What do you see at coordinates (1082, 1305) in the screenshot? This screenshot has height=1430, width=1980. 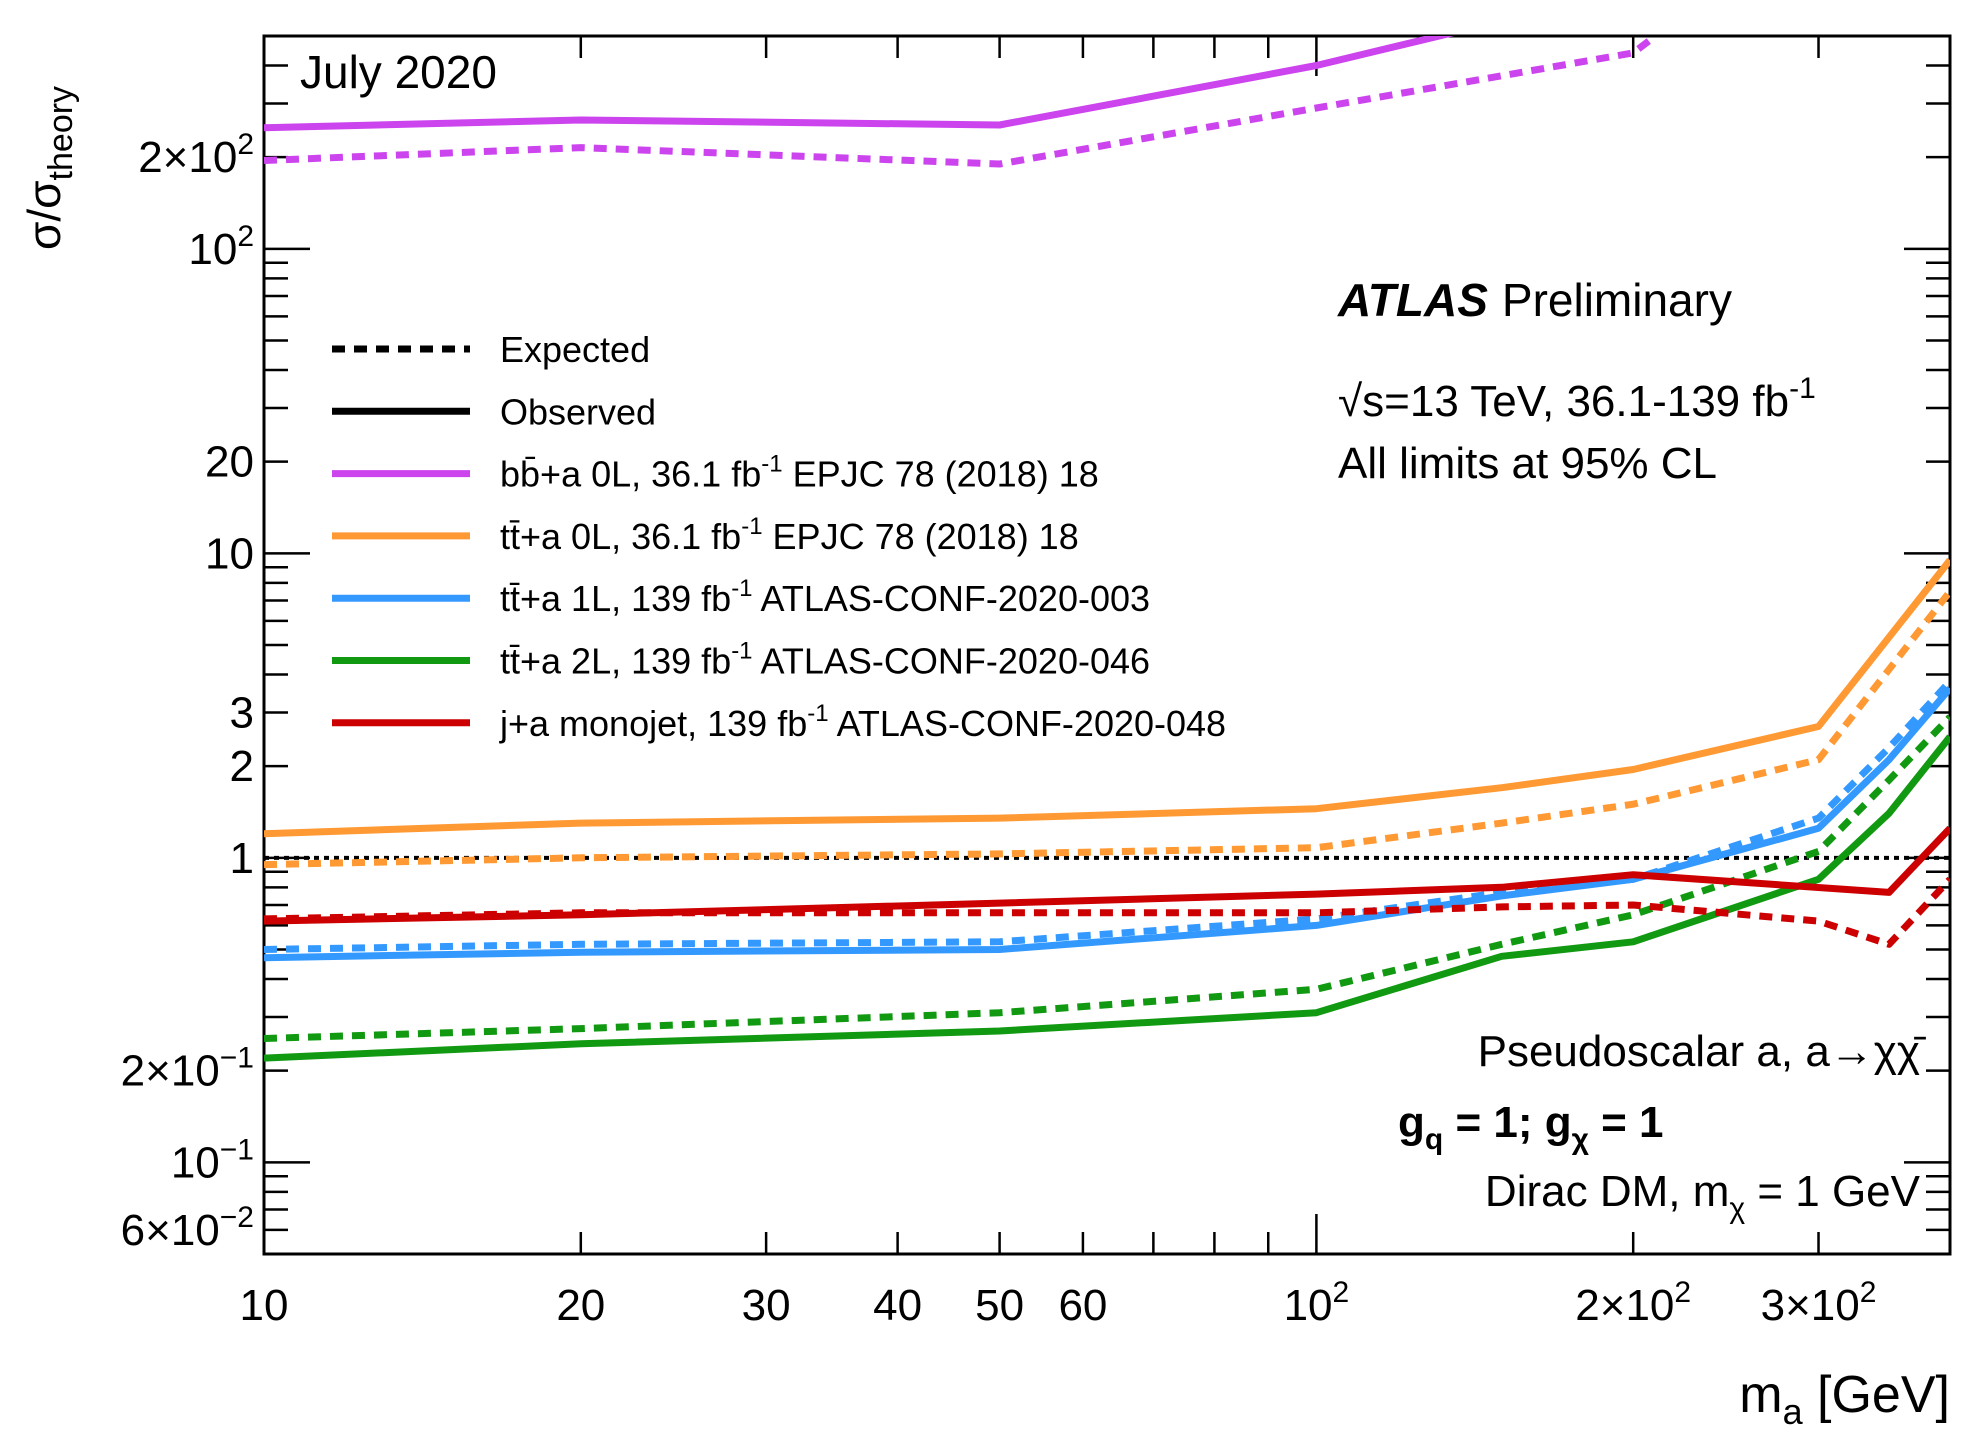 I see `x-tick-label: 60` at bounding box center [1082, 1305].